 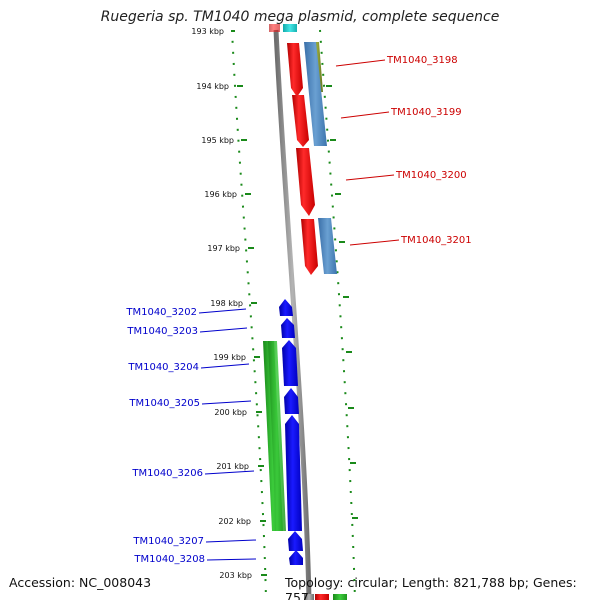 I want to click on accession-text: Accession: NC_008043, so click(x=80, y=582).